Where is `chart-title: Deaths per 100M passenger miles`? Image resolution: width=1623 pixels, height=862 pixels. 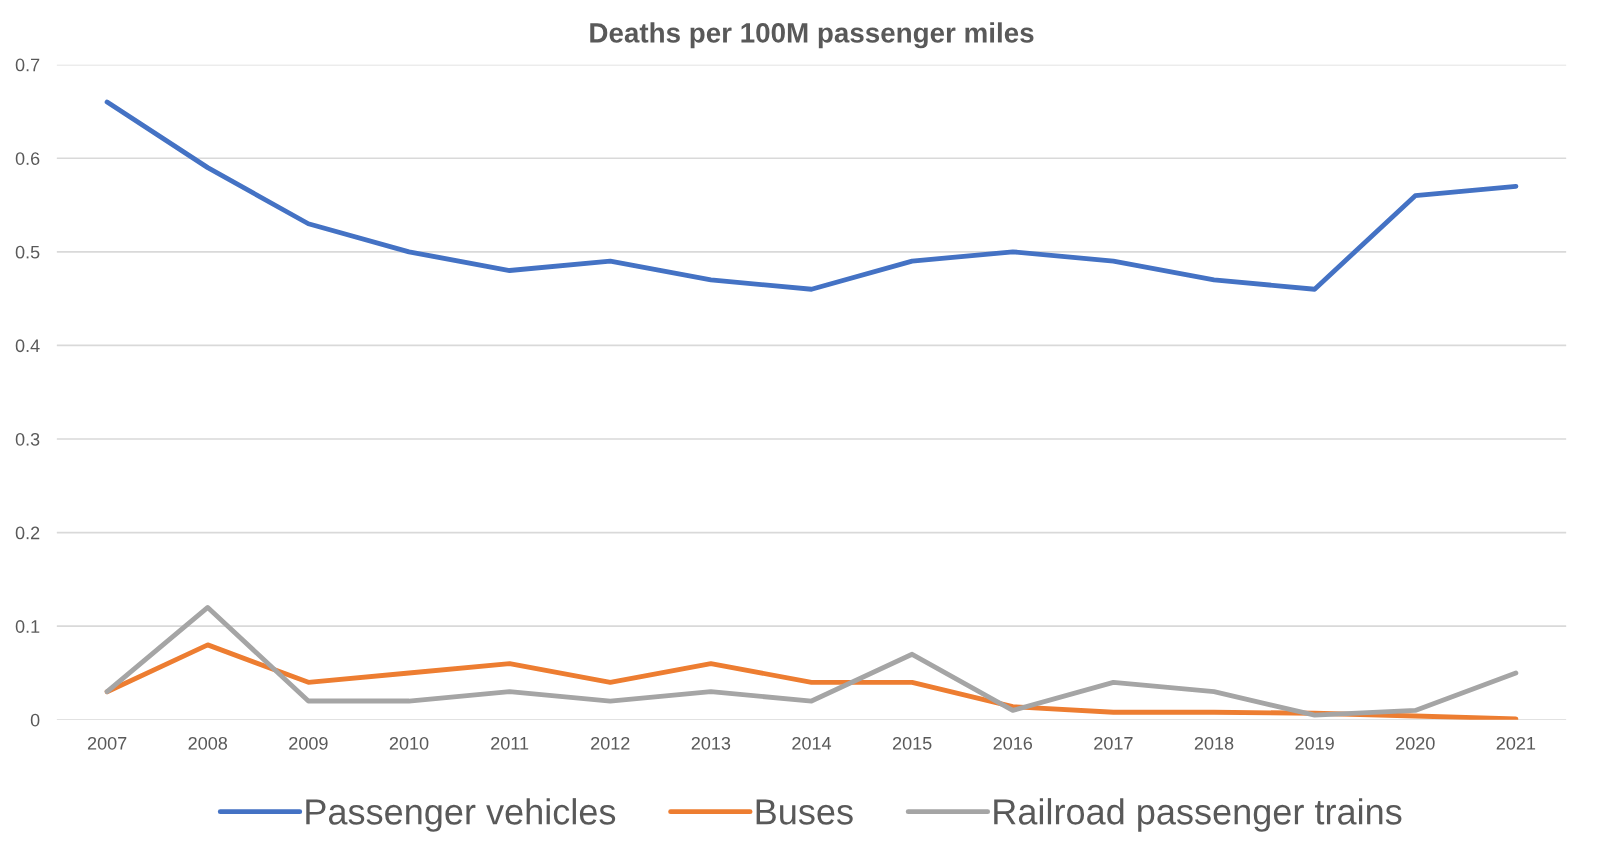
chart-title: Deaths per 100M passenger miles is located at coordinates (812, 35).